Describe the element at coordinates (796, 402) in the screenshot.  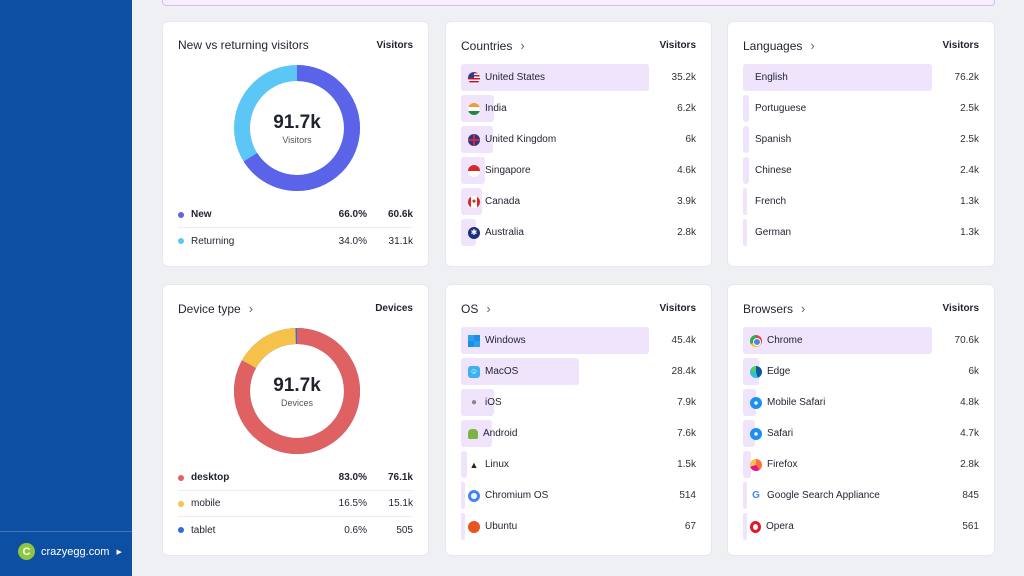
I see `row-name: Mobile Safari` at that location.